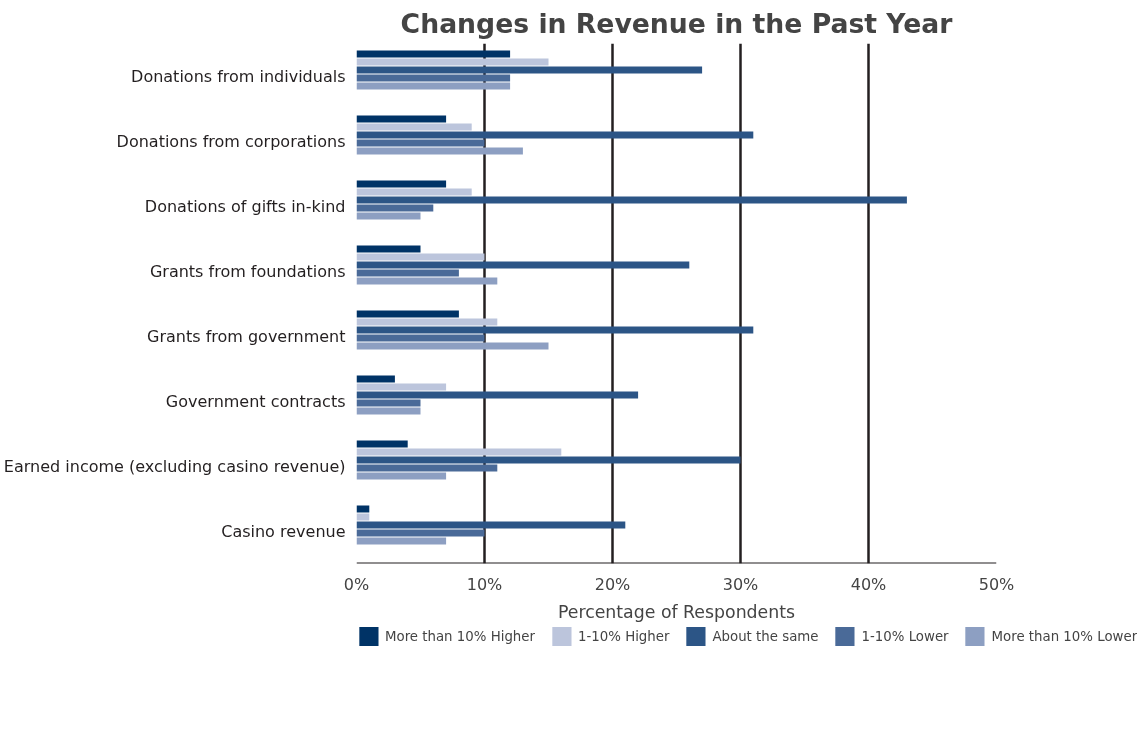 This screenshot has height=755, width=1137. What do you see at coordinates (174, 466) in the screenshot?
I see `y-tick-label: Earned income (excluding casino revenue)` at bounding box center [174, 466].